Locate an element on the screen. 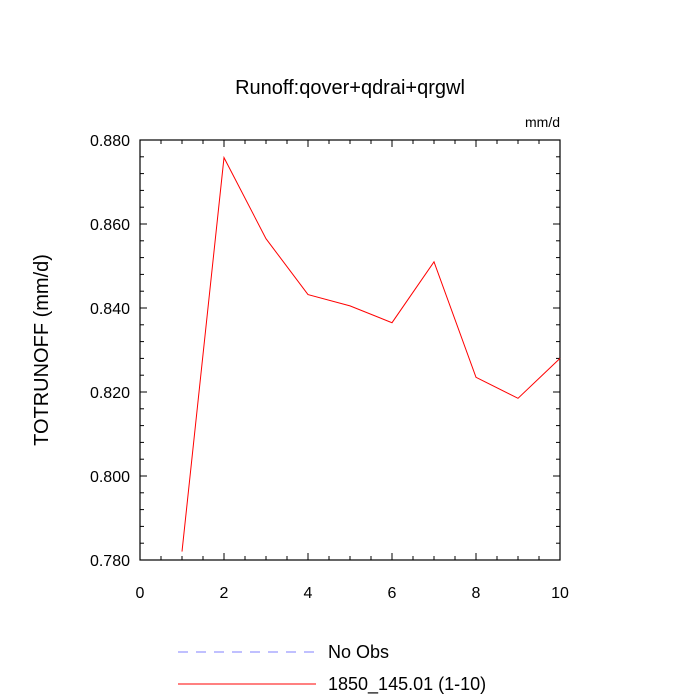  legend-label-0: No Obs is located at coordinates (358, 652).